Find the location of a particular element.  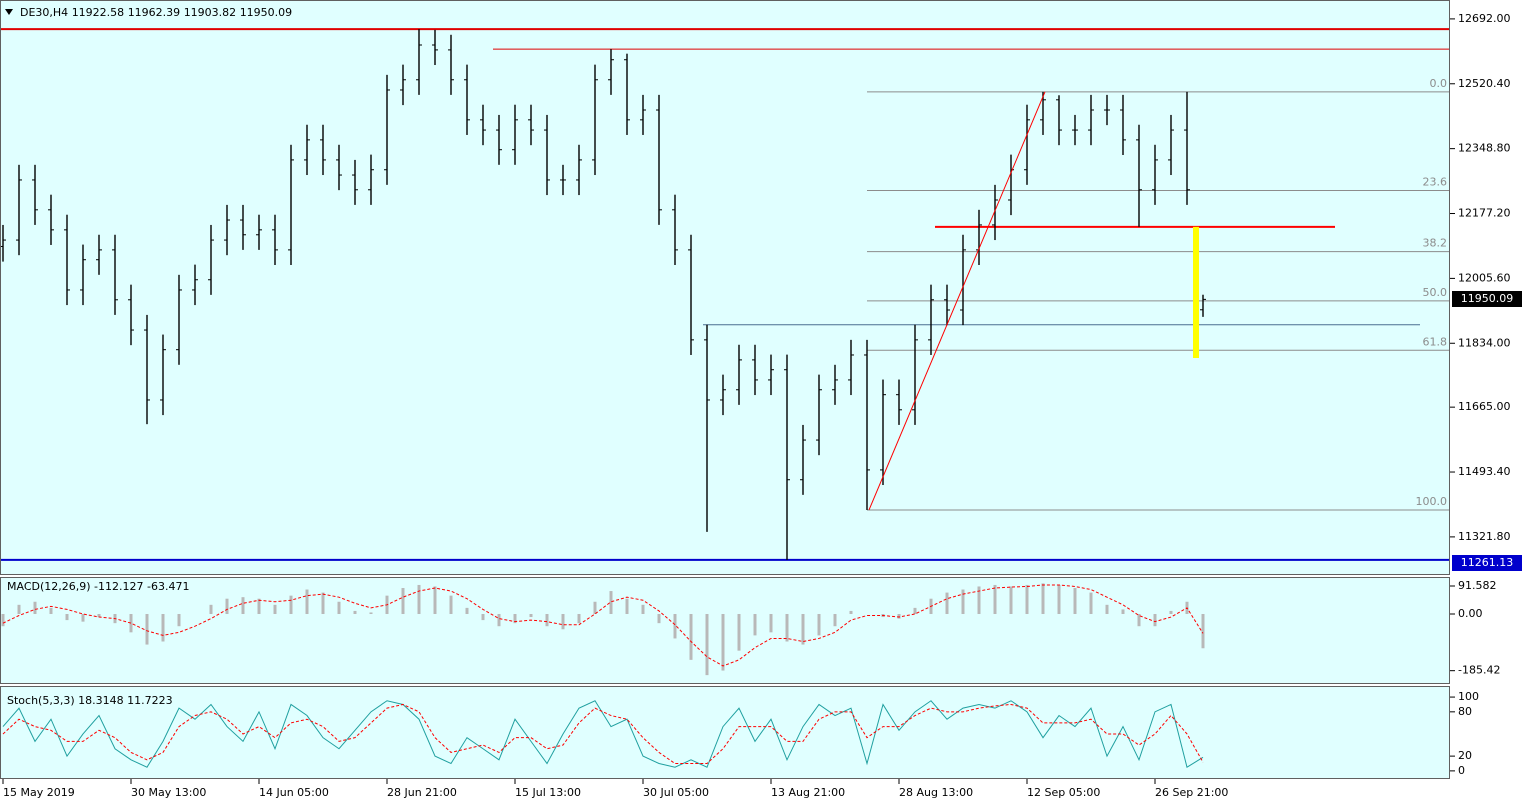

y-tick-label: 12177.20 is located at coordinates (1484, 213).